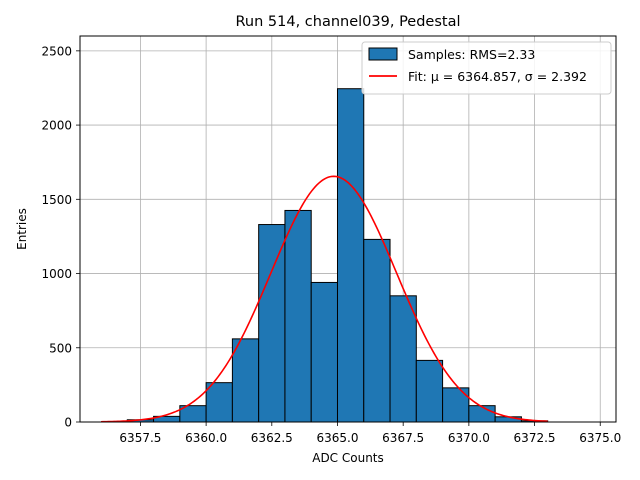  I want to click on y-axis-label: Entries, so click(22, 229).